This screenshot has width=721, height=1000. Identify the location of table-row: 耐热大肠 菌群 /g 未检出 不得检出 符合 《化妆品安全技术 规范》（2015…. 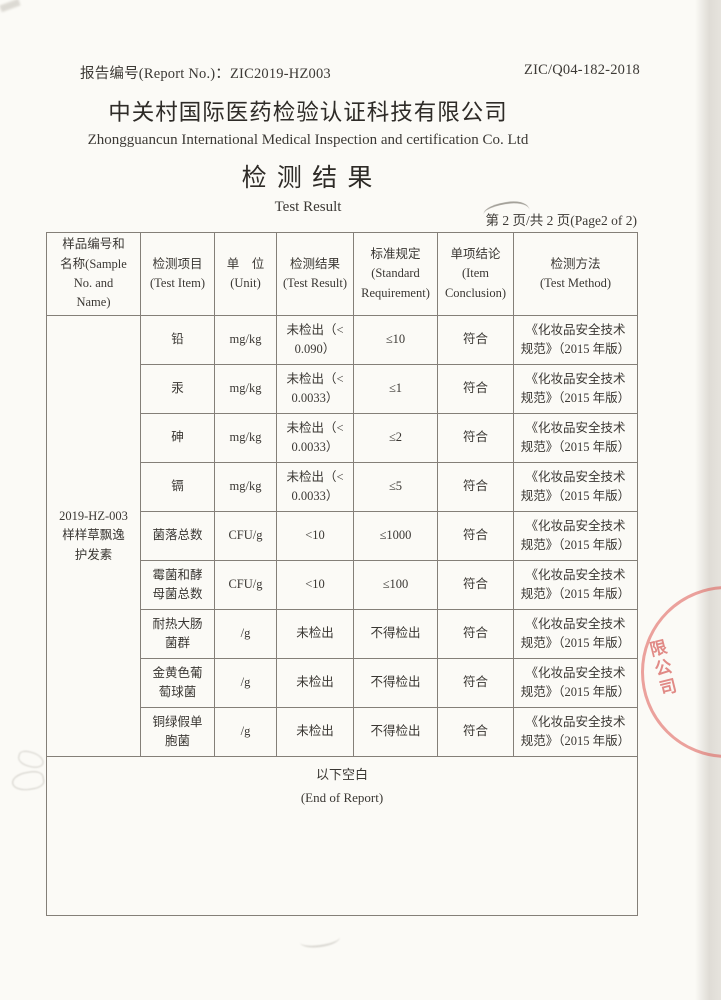
(342, 634).